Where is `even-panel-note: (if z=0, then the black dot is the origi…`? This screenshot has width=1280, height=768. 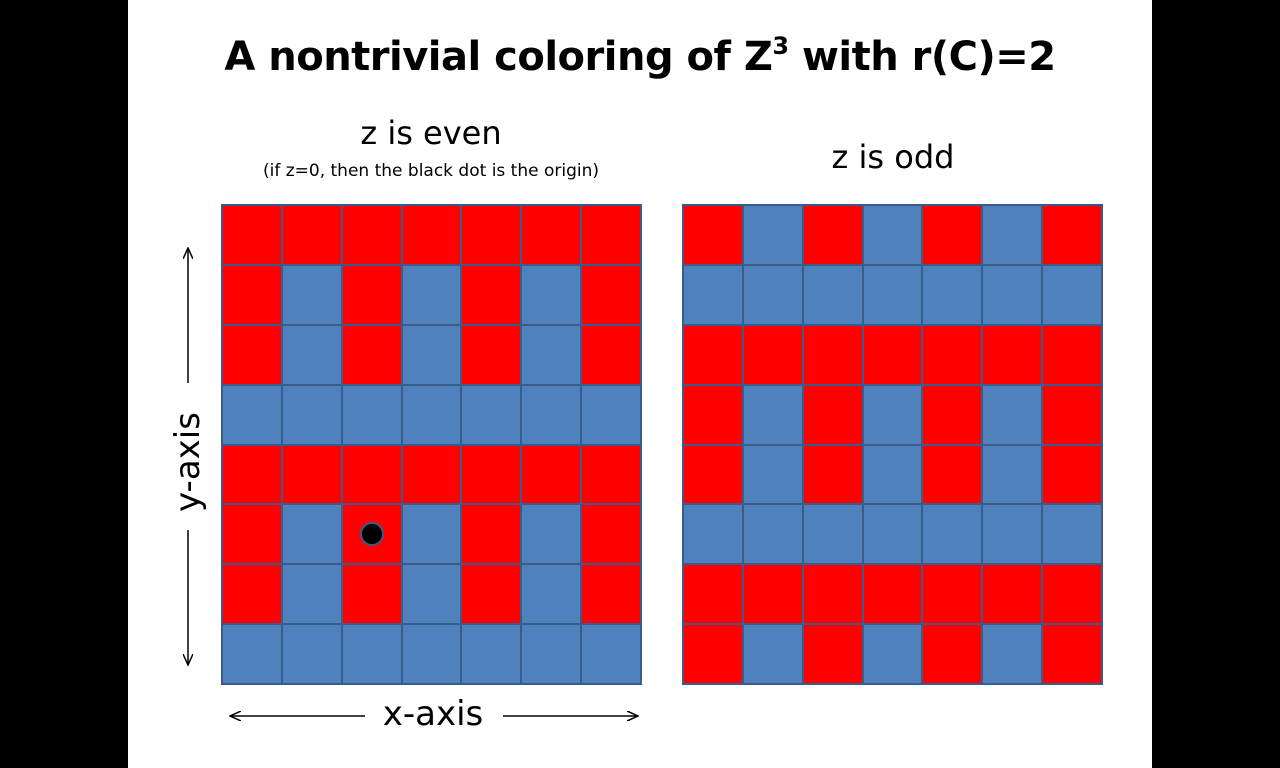 even-panel-note: (if z=0, then the black dot is the origi… is located at coordinates (431, 171).